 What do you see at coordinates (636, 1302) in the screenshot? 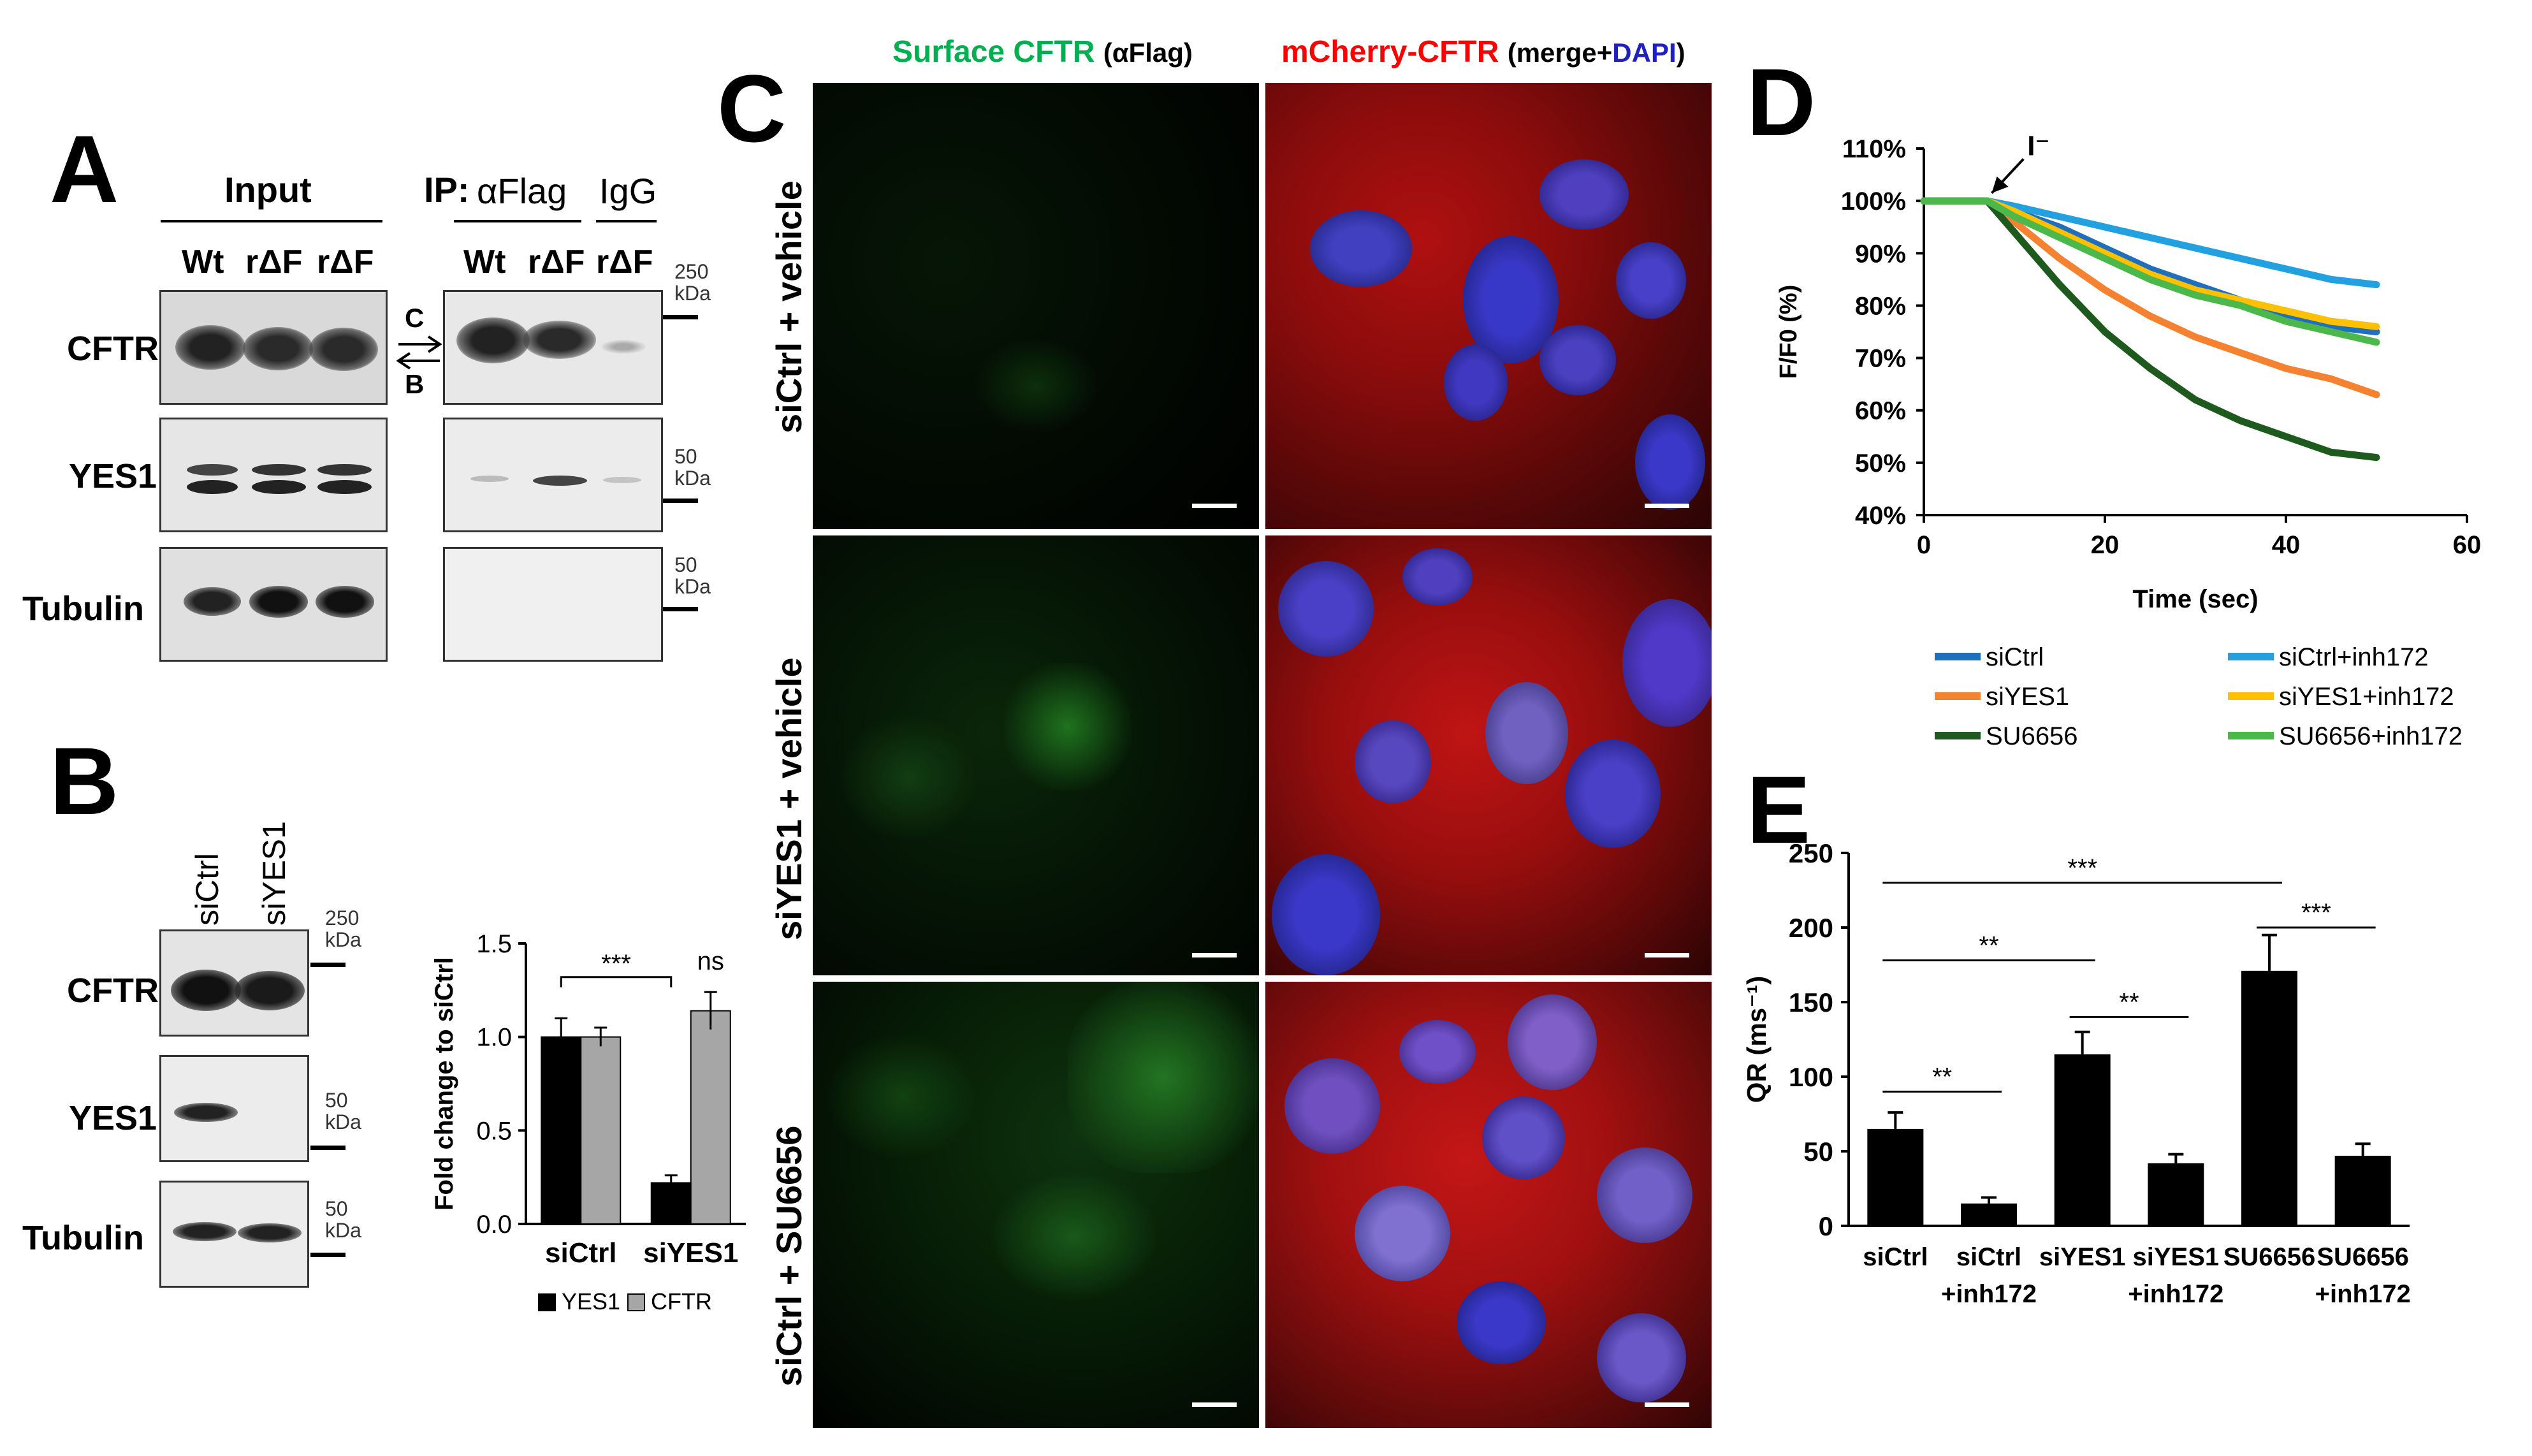
I see `legend-swatch` at bounding box center [636, 1302].